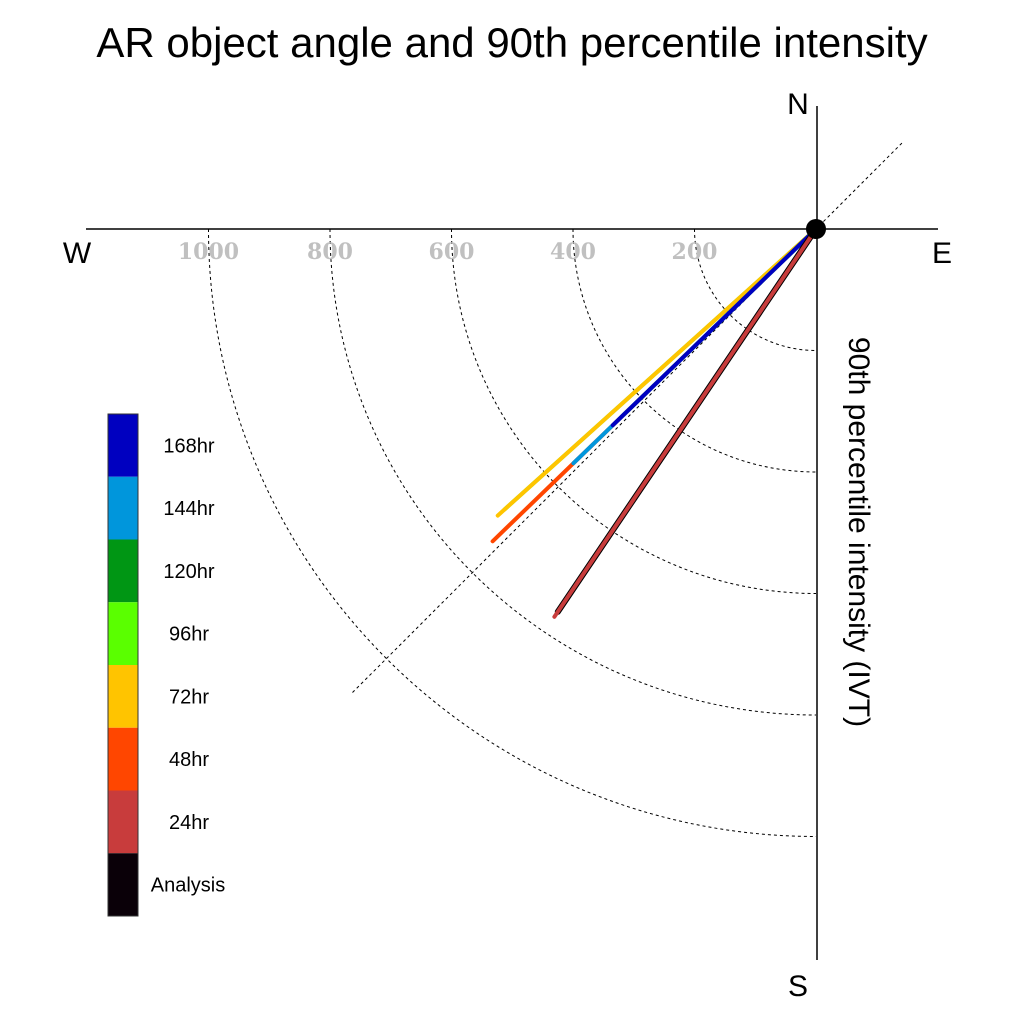  What do you see at coordinates (942, 253) in the screenshot?
I see `compass-east-label: E` at bounding box center [942, 253].